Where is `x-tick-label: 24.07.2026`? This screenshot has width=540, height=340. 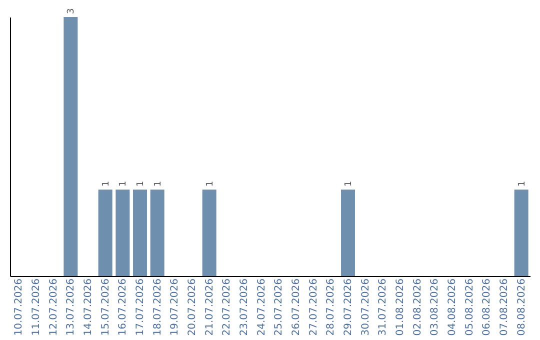 x-tick-label: 24.07.2026 is located at coordinates (262, 307).